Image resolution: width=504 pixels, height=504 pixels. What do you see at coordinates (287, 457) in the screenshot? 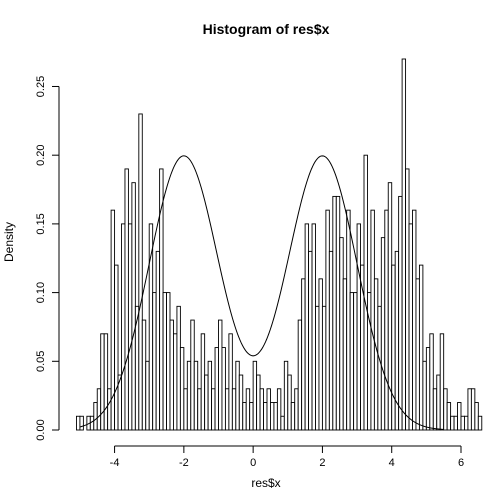
I see `x-axis: -4 -2 0 2 4 6` at bounding box center [287, 457].